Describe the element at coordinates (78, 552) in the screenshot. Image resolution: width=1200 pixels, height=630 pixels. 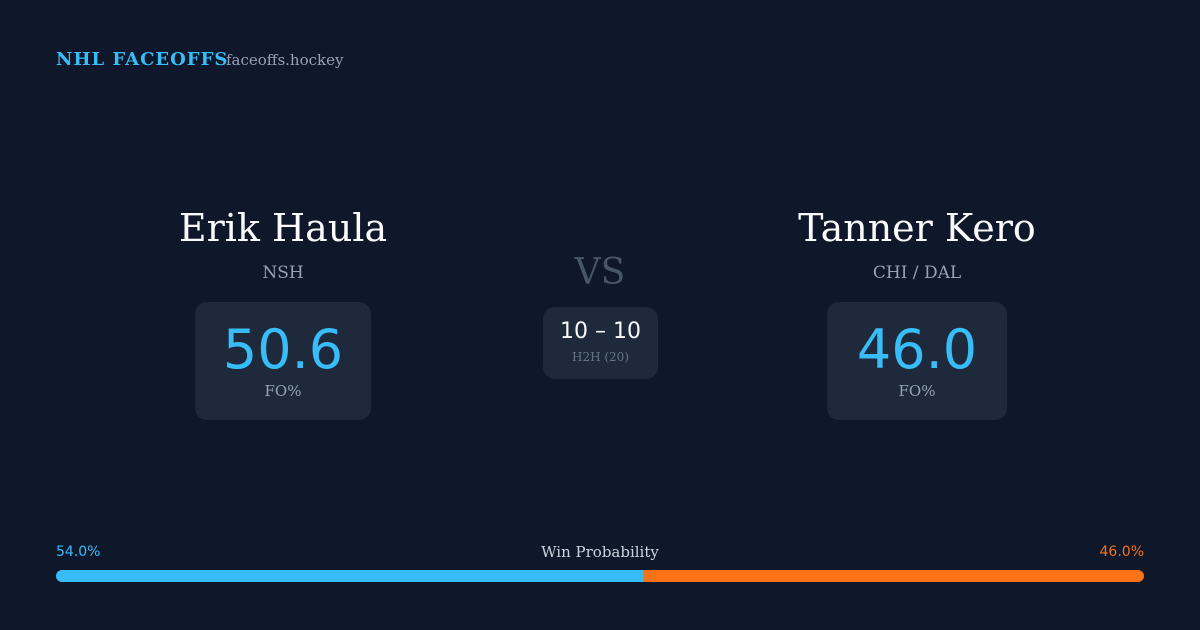
I see `win-prob-left: 54.0%` at that location.